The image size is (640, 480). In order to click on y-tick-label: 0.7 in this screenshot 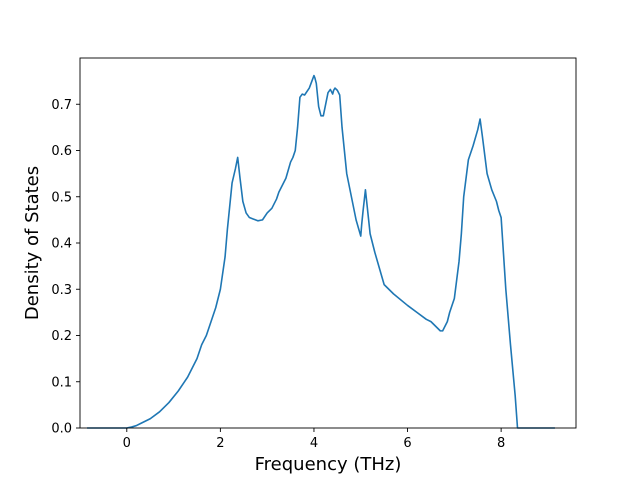, I will do `click(61, 105)`.